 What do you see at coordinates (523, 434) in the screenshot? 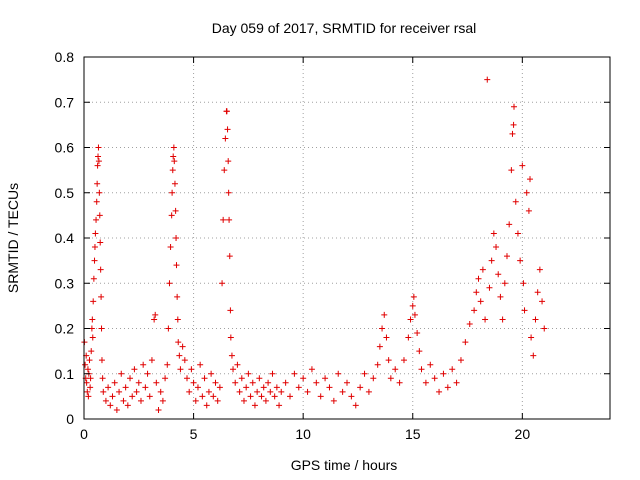
I see `x-tick-label: 20` at bounding box center [523, 434].